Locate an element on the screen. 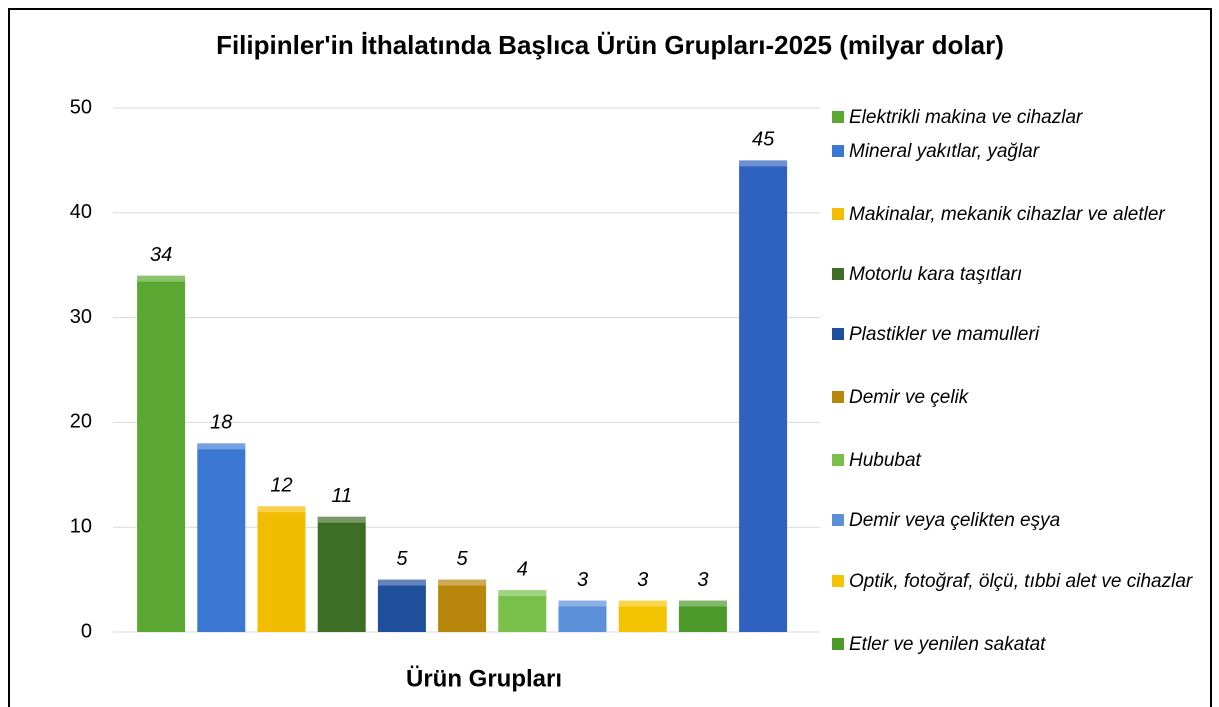 This screenshot has width=1219, height=707. legend-item: Etler ve yenilen sakatat is located at coordinates (1019, 644).